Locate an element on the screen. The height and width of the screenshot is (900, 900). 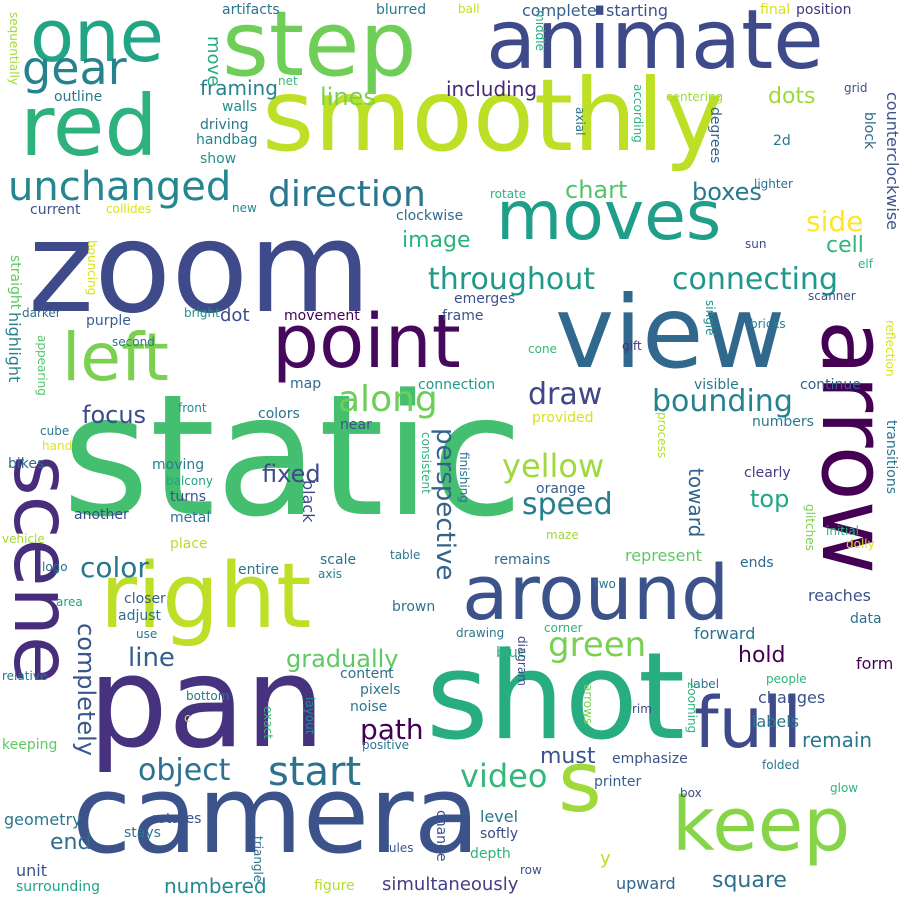
cloud-word: single is located at coordinates (710, 318).